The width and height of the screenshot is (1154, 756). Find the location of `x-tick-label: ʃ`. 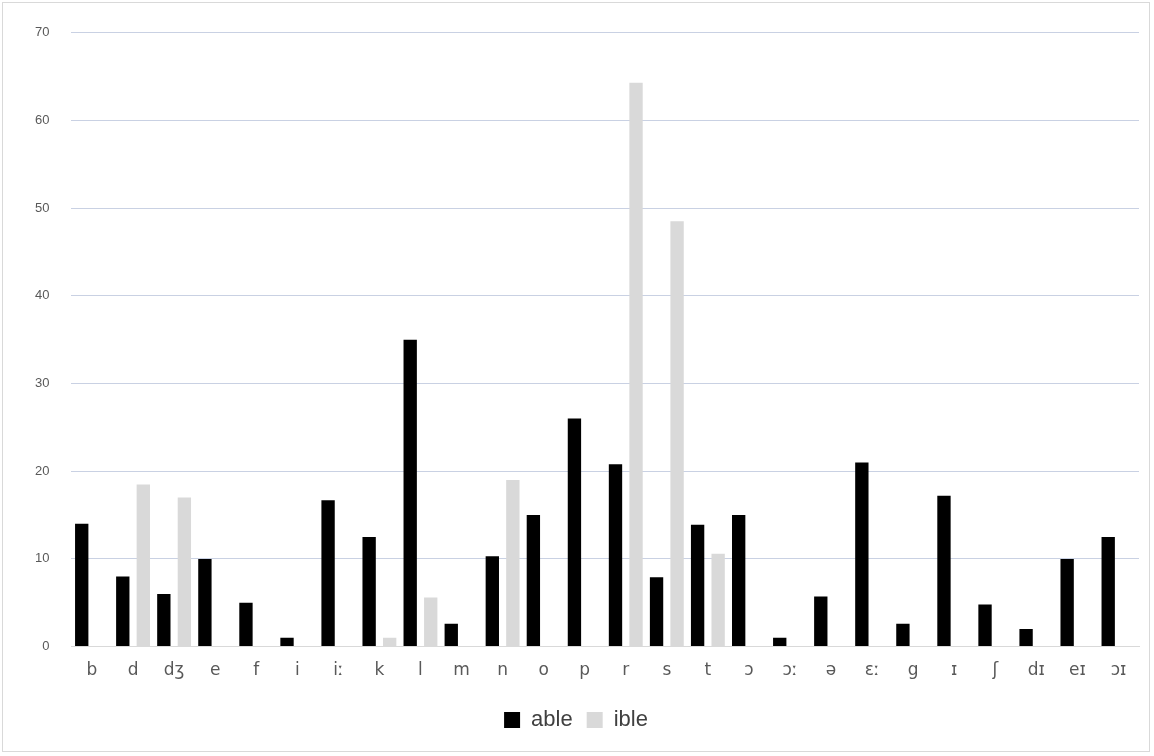

x-tick-label: ʃ is located at coordinates (995, 669).